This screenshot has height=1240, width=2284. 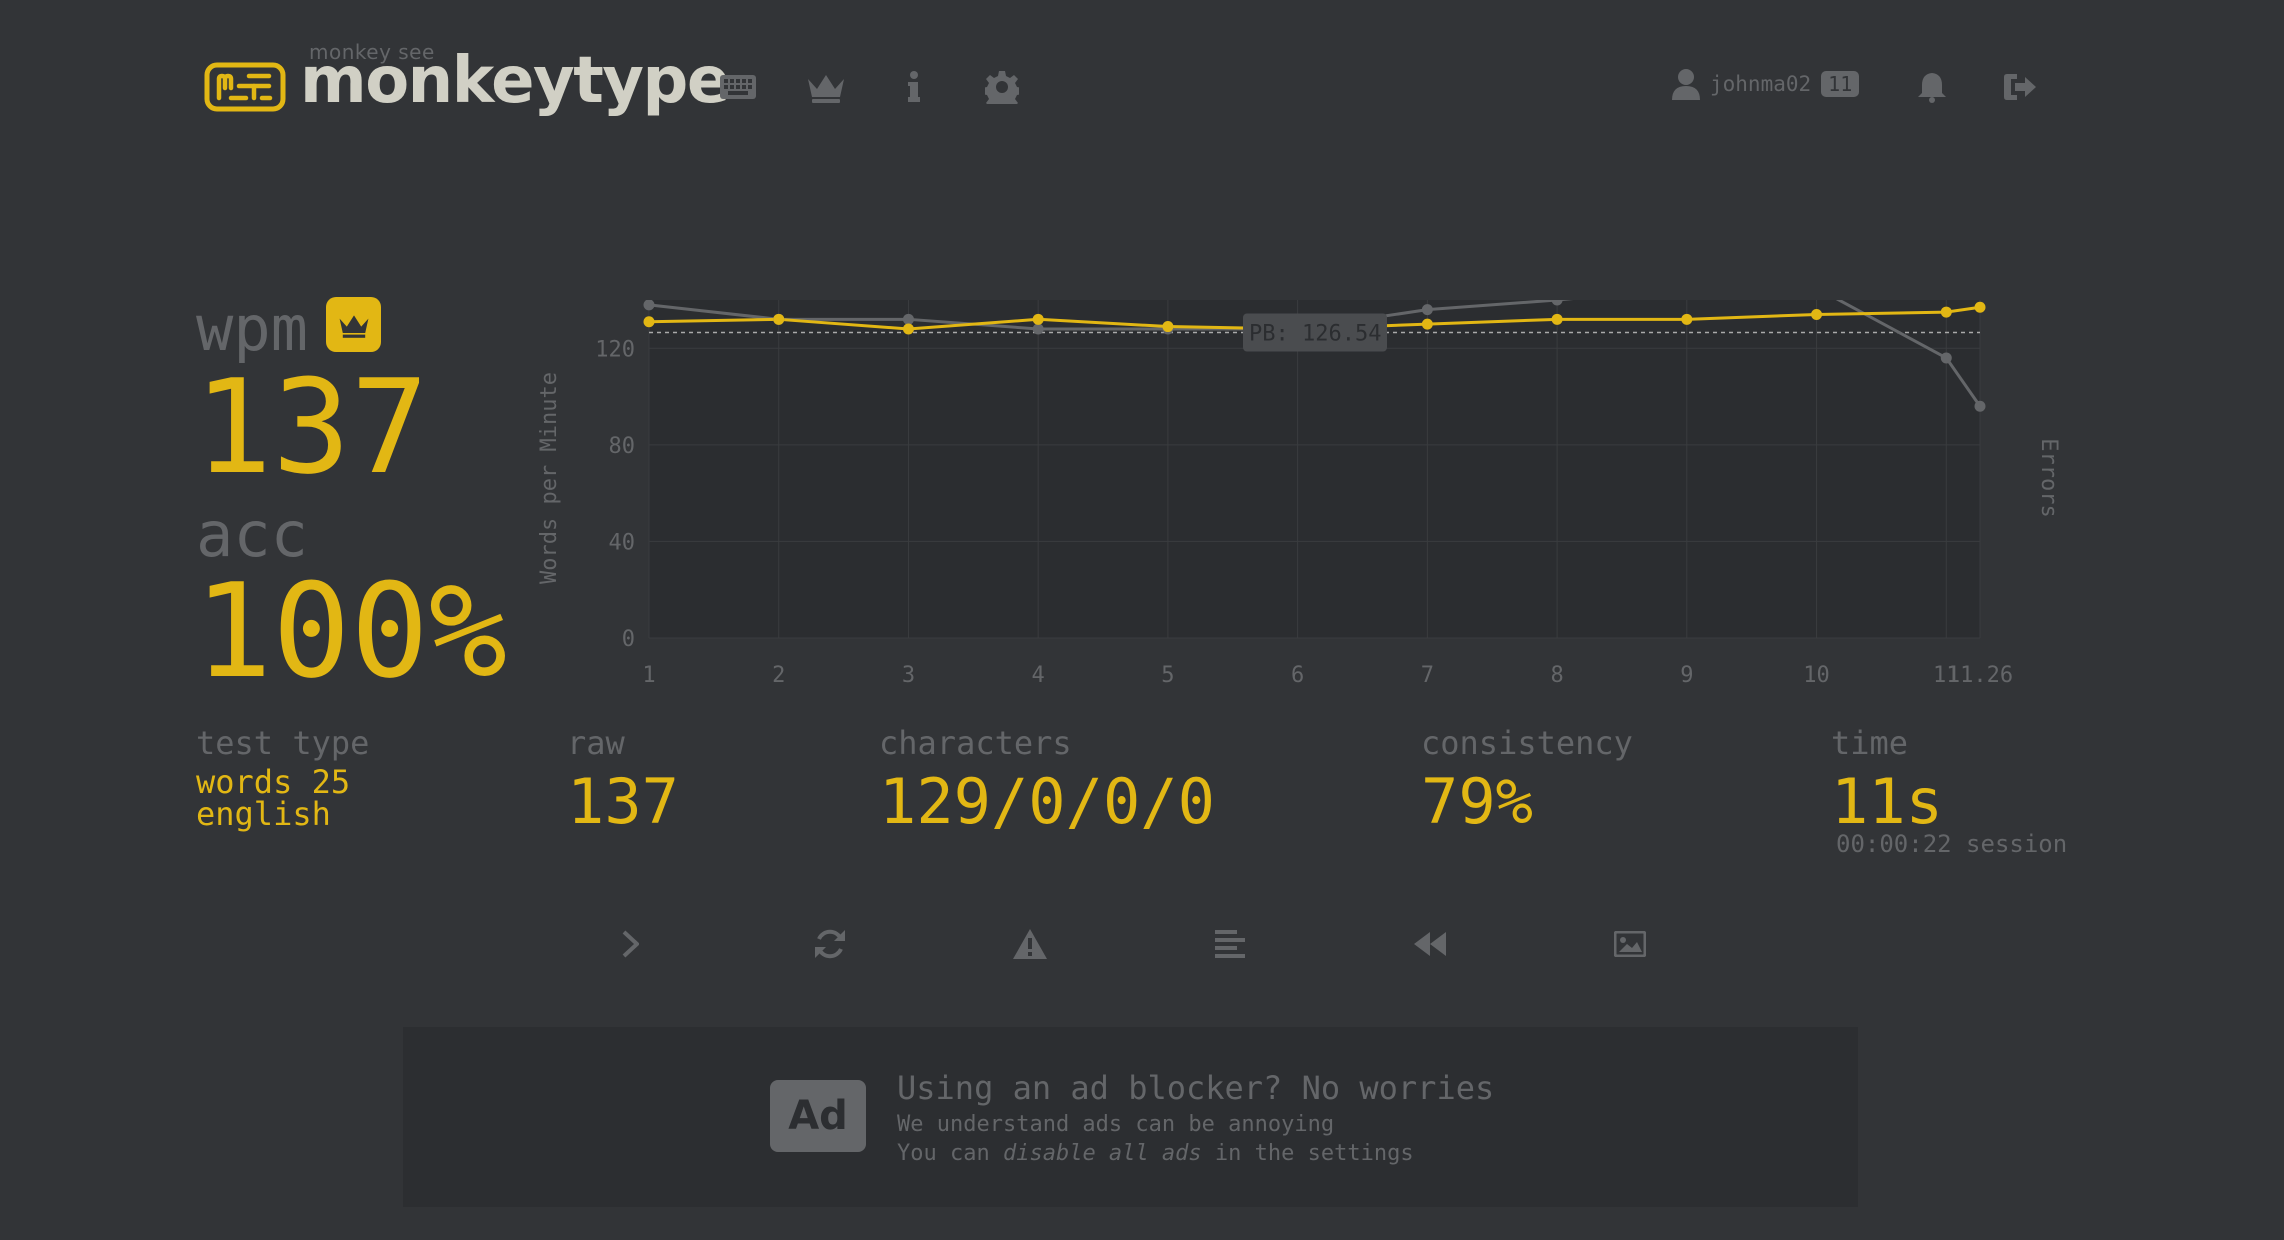 I want to click on raw-label: raw, so click(x=596, y=743).